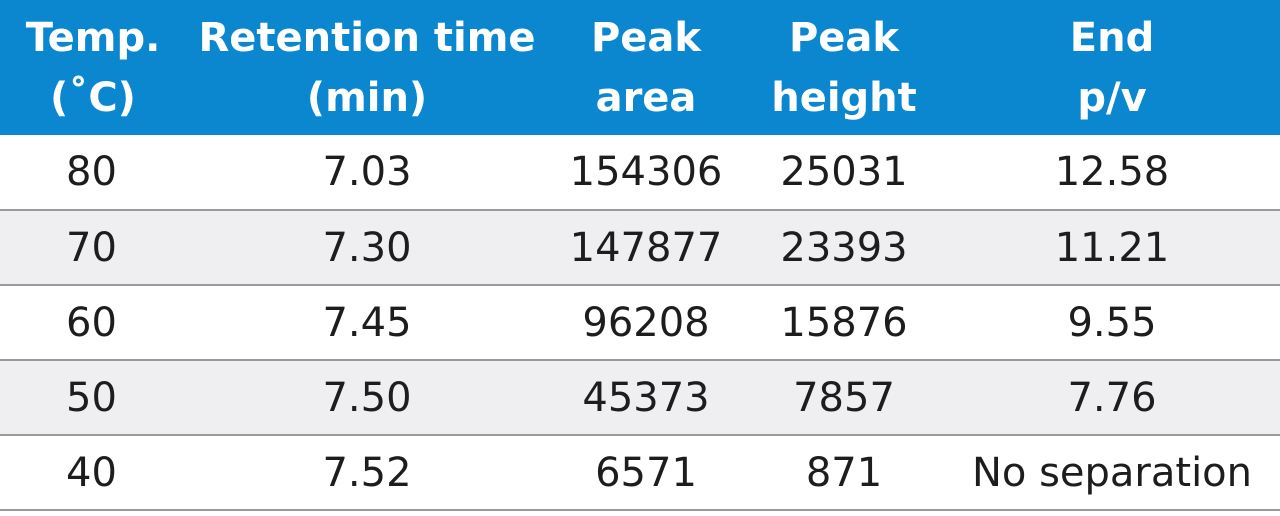 The width and height of the screenshot is (1280, 516). Describe the element at coordinates (844, 173) in the screenshot. I see `cell-peak-height: 25031` at that location.